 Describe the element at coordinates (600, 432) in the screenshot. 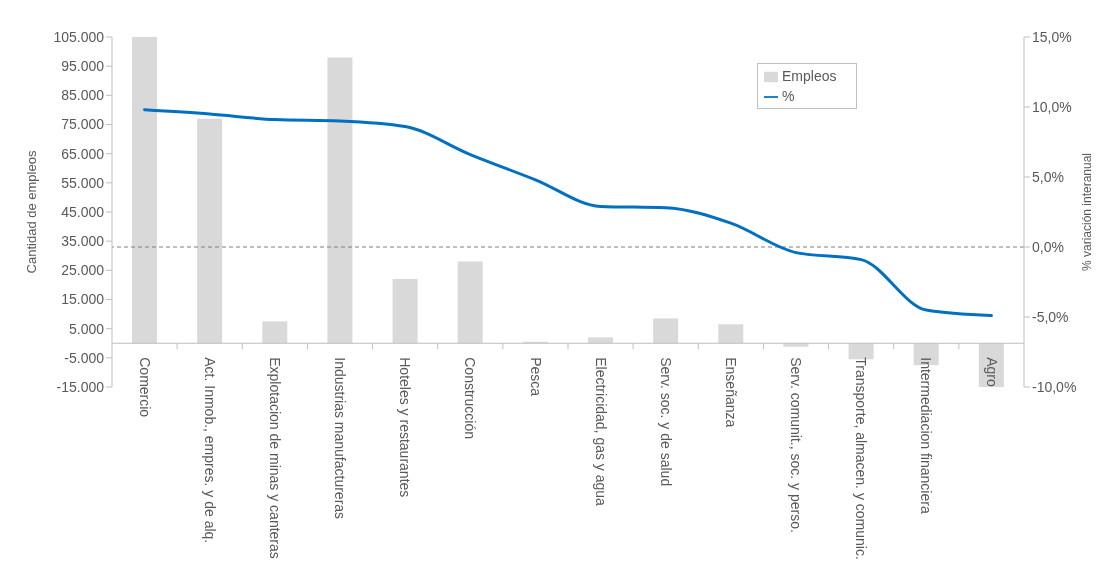

I see `x-tick-label: Electricidad, gas y agua` at that location.